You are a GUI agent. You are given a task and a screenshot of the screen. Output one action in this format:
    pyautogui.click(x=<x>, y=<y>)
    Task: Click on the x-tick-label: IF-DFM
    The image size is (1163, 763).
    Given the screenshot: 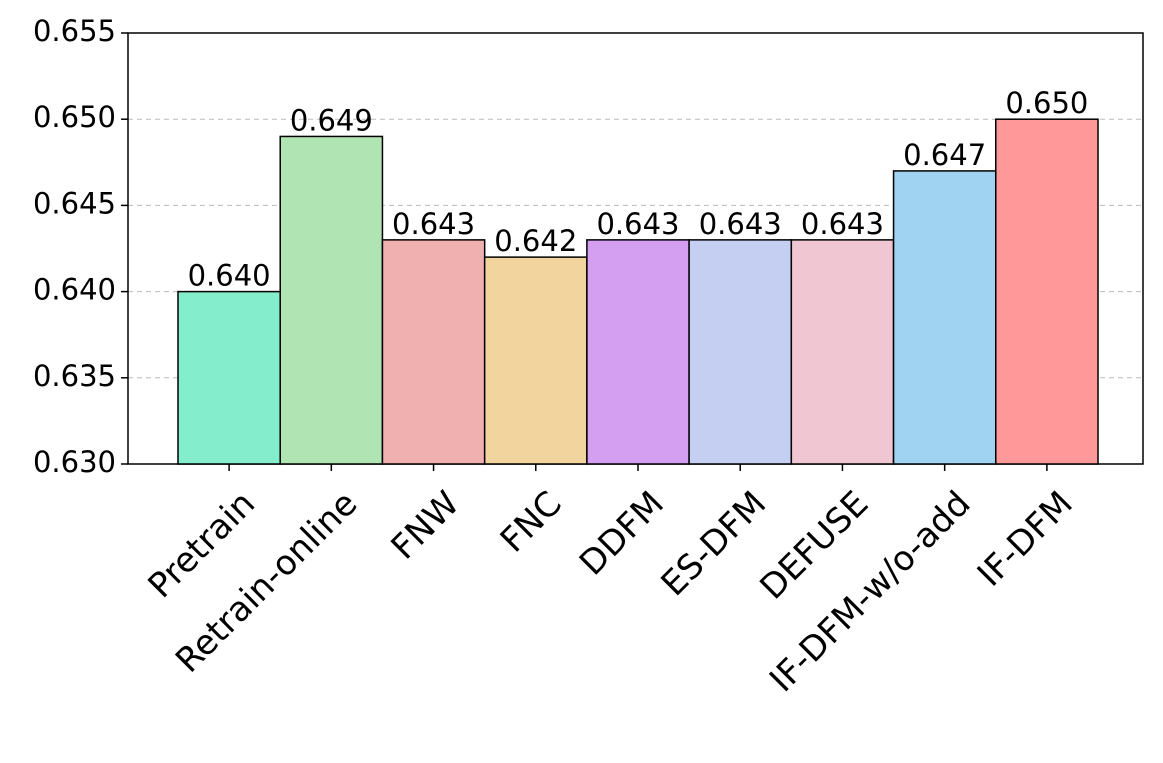 What is the action you would take?
    pyautogui.click(x=1025, y=539)
    